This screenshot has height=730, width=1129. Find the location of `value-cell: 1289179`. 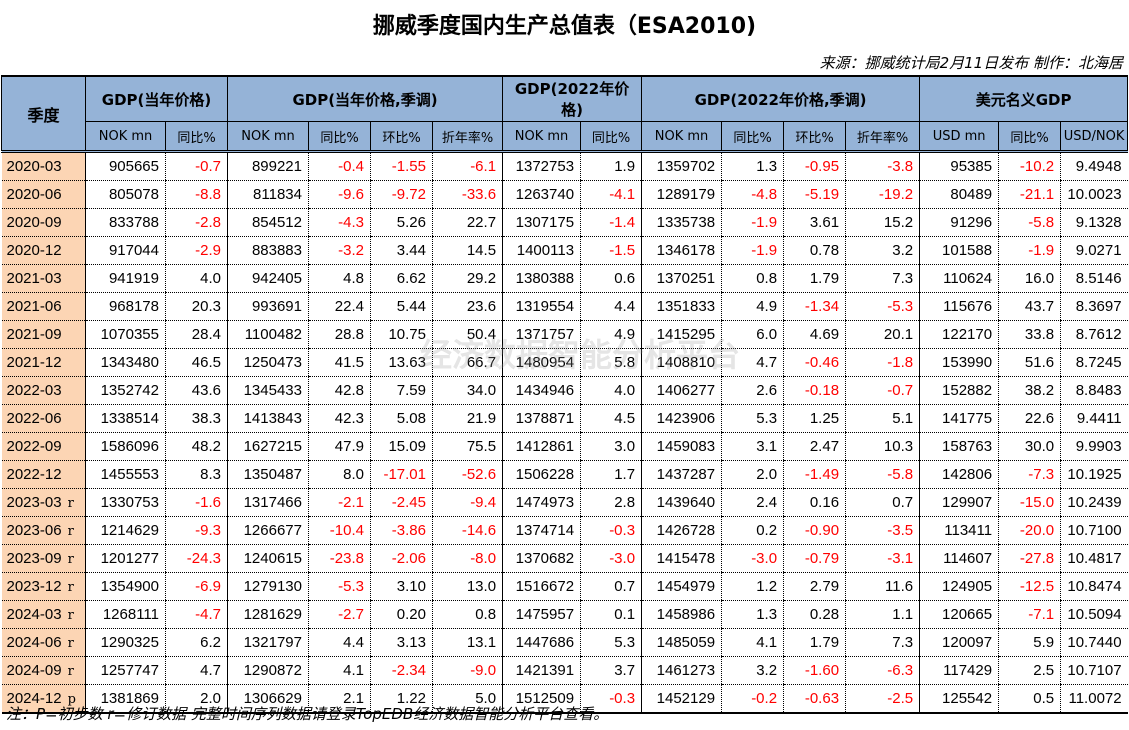

value-cell: 1289179 is located at coordinates (681, 194).